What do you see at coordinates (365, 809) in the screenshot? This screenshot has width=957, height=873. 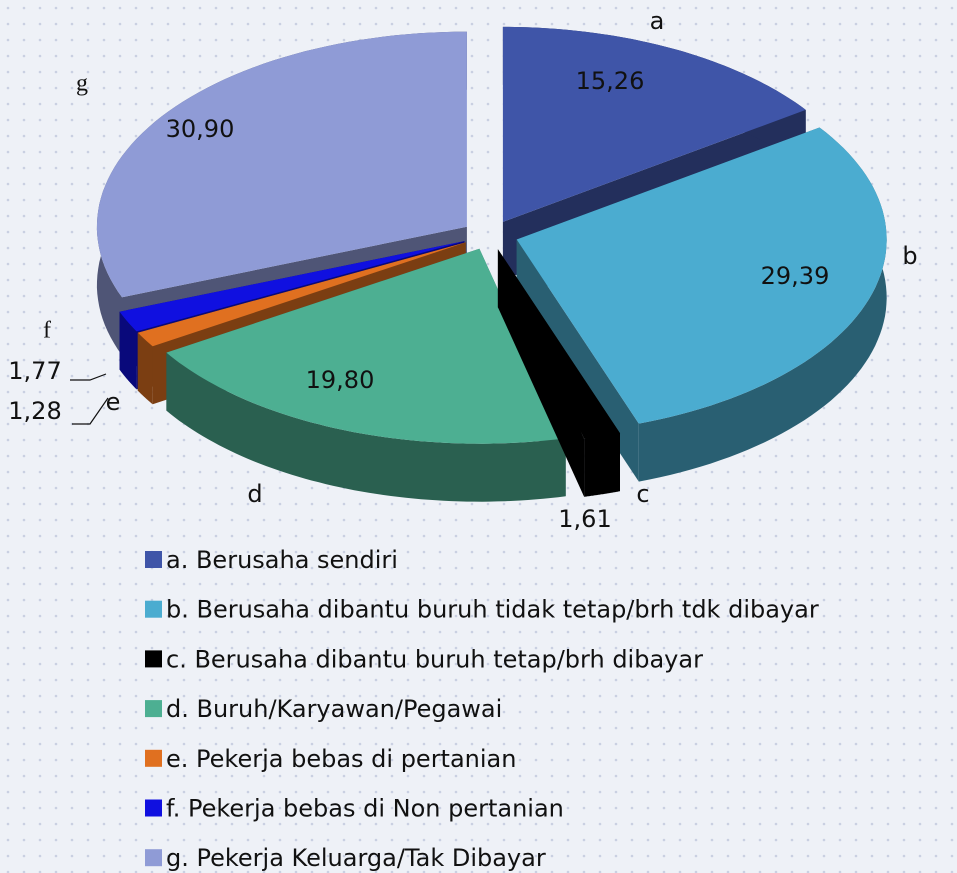 I see `legend-label: f. Pekerja bebas di Non pertanian` at bounding box center [365, 809].